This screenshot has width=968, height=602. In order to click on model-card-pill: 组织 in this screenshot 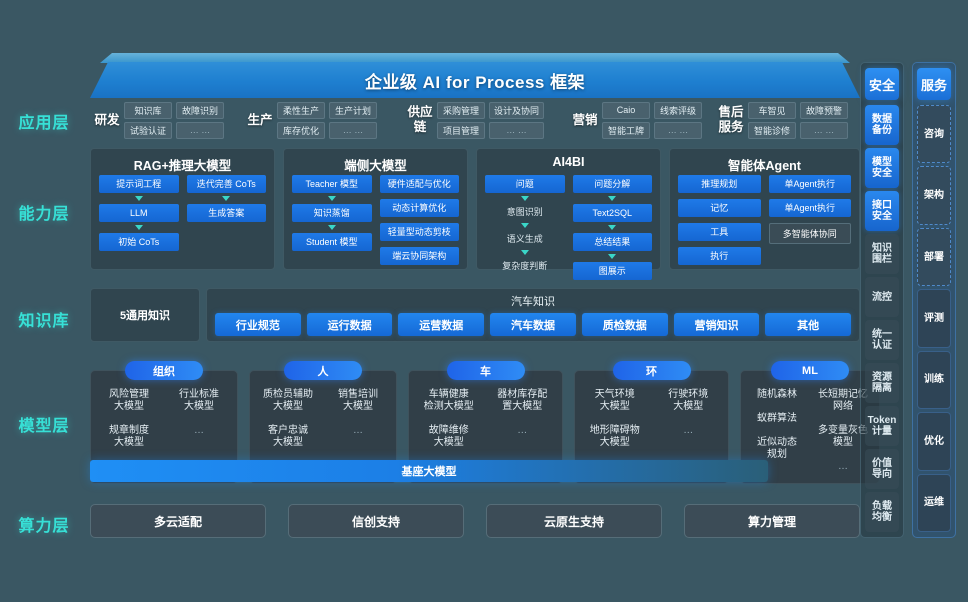, I will do `click(164, 370)`.